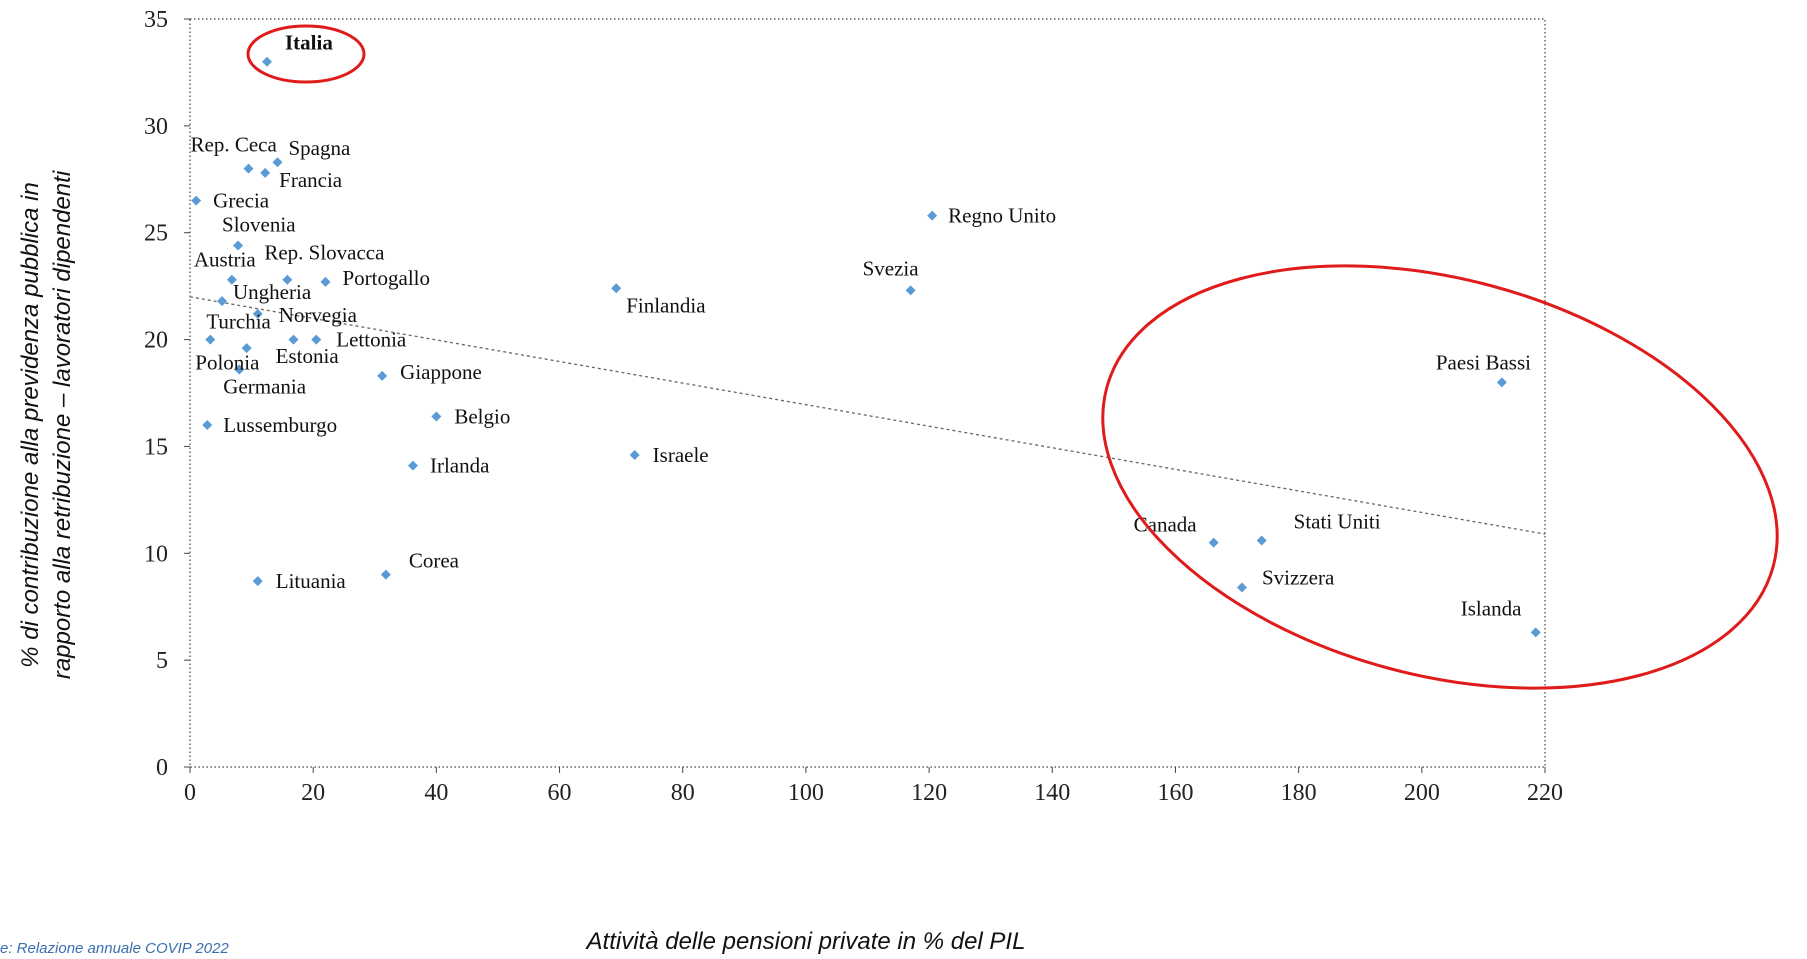 The width and height of the screenshot is (1807, 959). I want to click on data-point-label: Germania, so click(264, 386).